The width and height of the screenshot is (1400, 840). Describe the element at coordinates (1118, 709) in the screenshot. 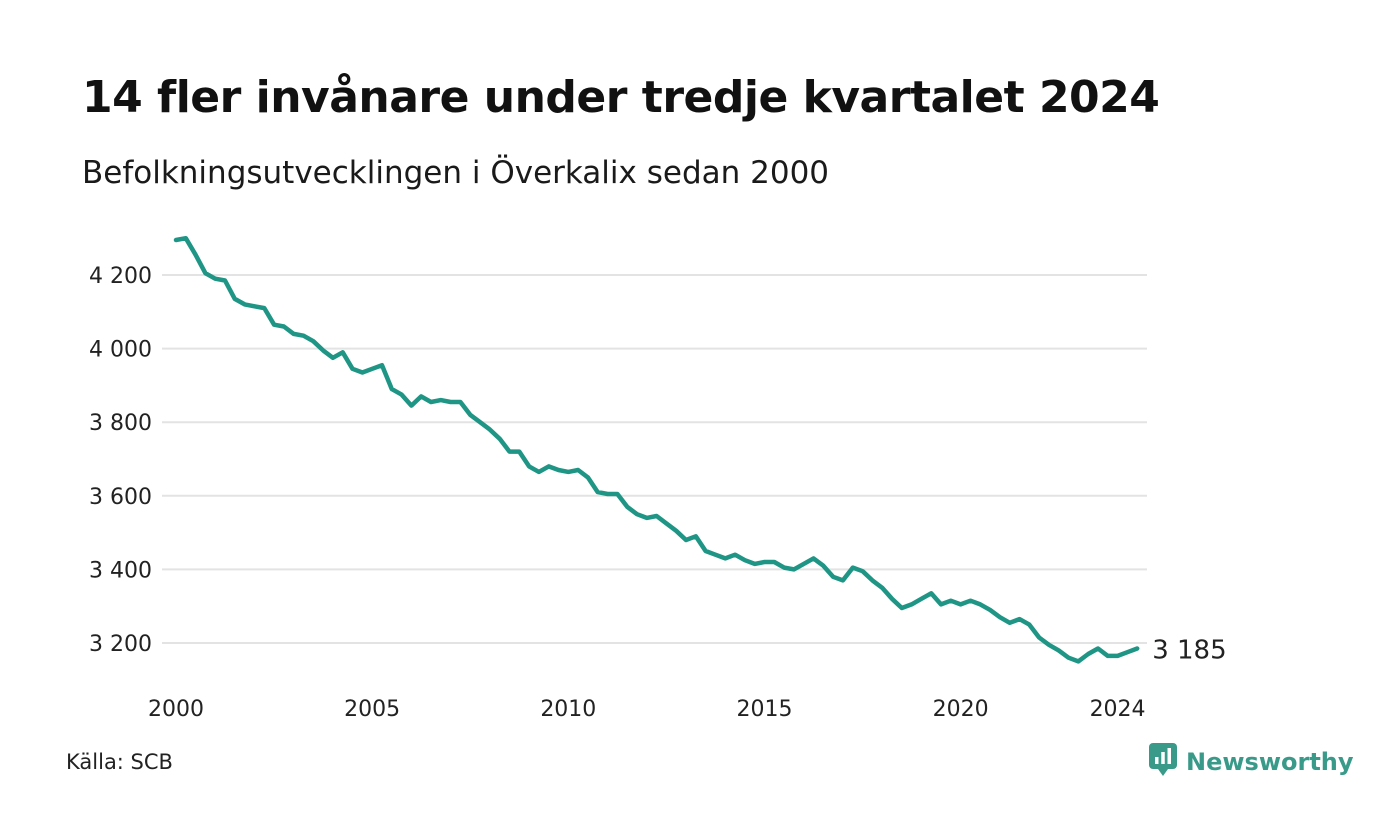

I see `x-tick-label: 2024` at that location.